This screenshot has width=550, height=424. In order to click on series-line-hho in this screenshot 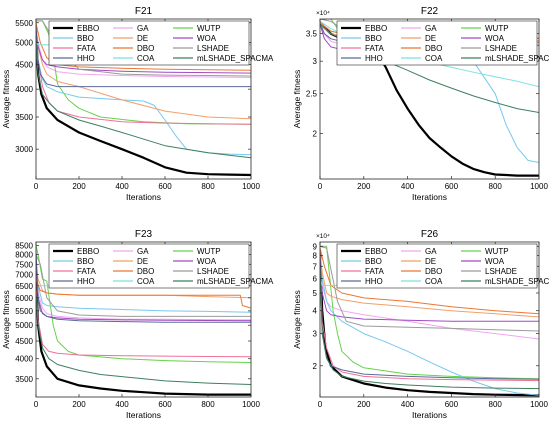, I will do `click(143, 286)`.